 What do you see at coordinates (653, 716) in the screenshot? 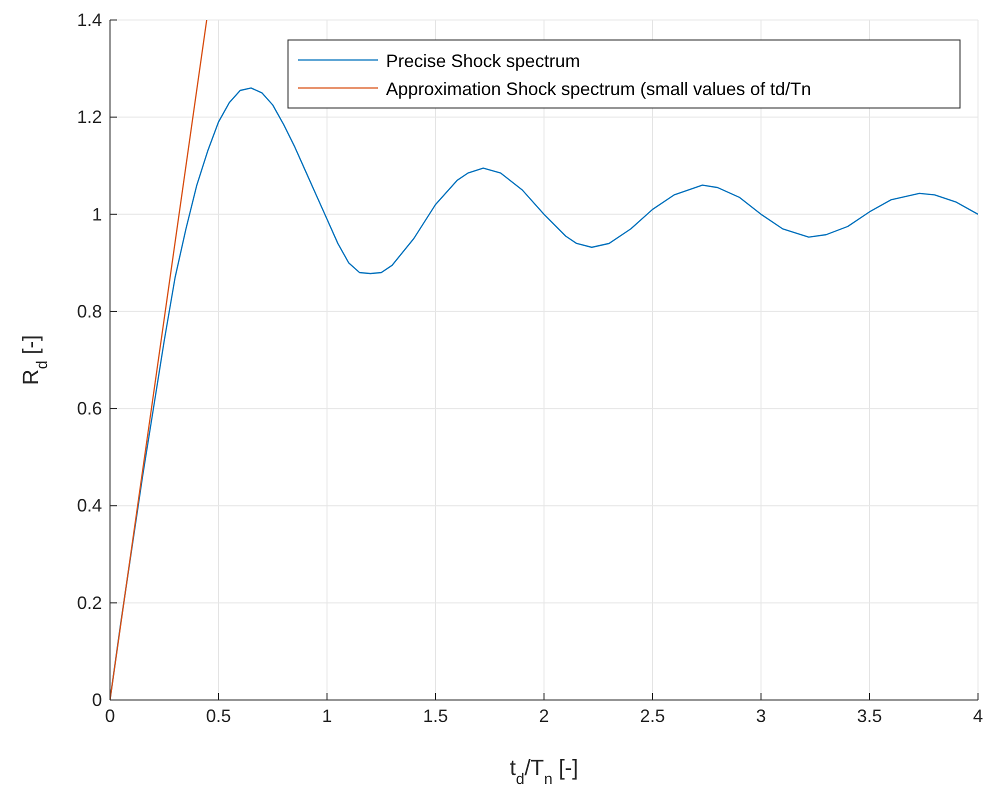
I see `x-tick-label: 2.5` at bounding box center [653, 716].